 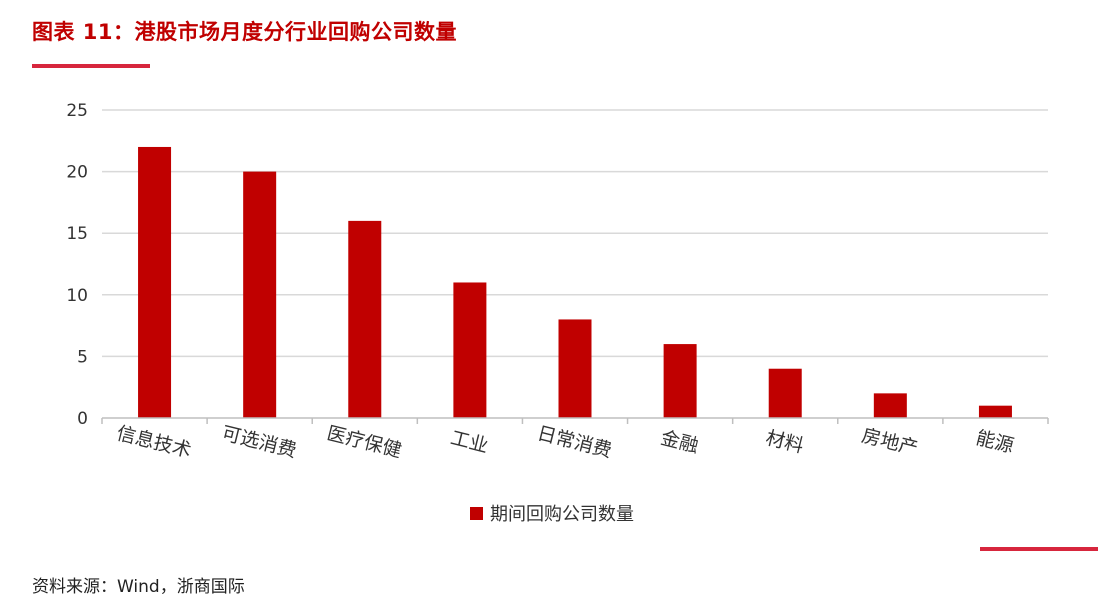 I want to click on legend: 期间回购公司数量, so click(x=552, y=514).